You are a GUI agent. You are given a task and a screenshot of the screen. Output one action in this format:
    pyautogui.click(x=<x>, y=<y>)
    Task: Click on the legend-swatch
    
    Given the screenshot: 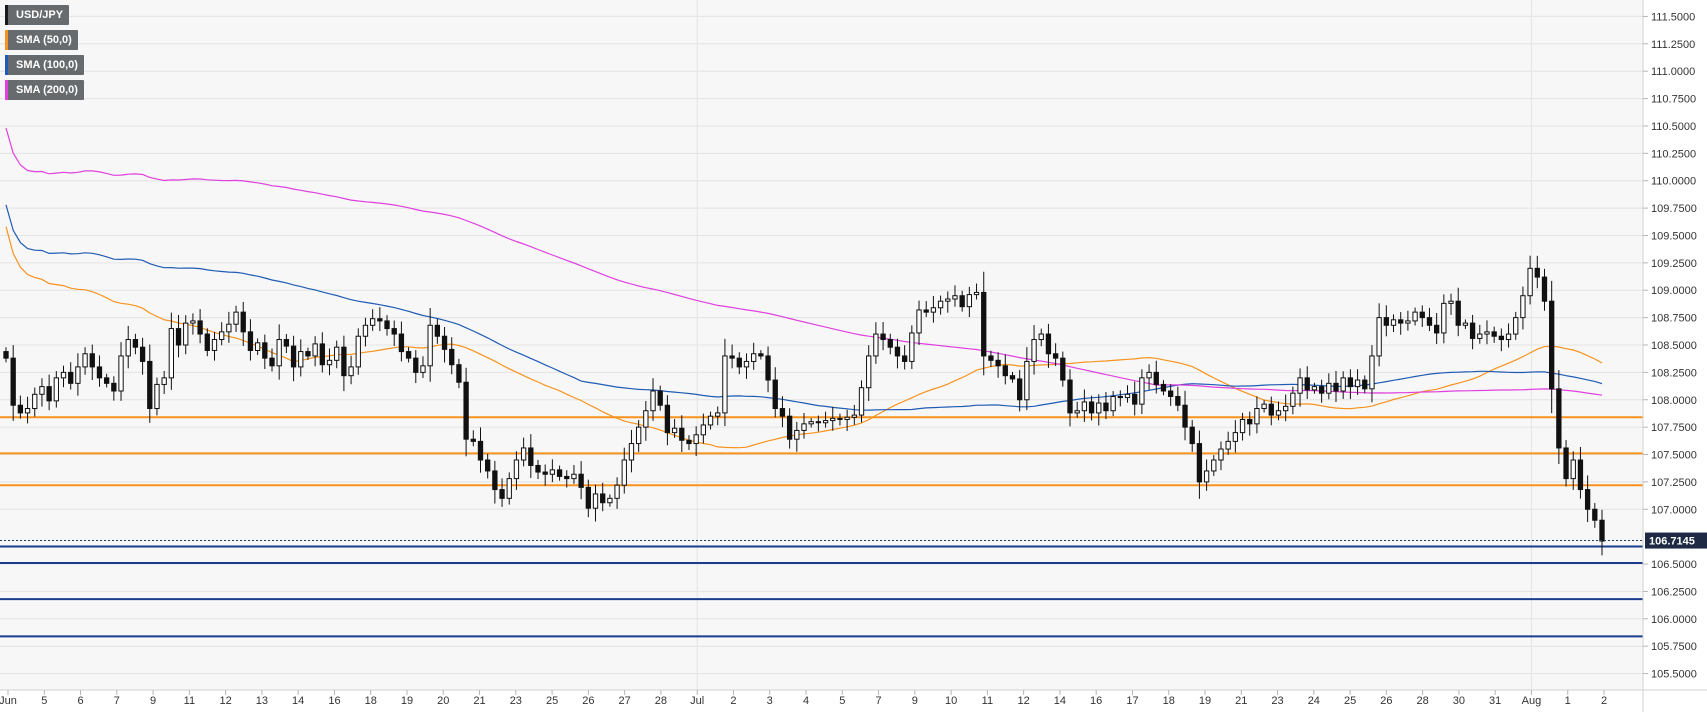 What is the action you would take?
    pyautogui.click(x=6, y=90)
    